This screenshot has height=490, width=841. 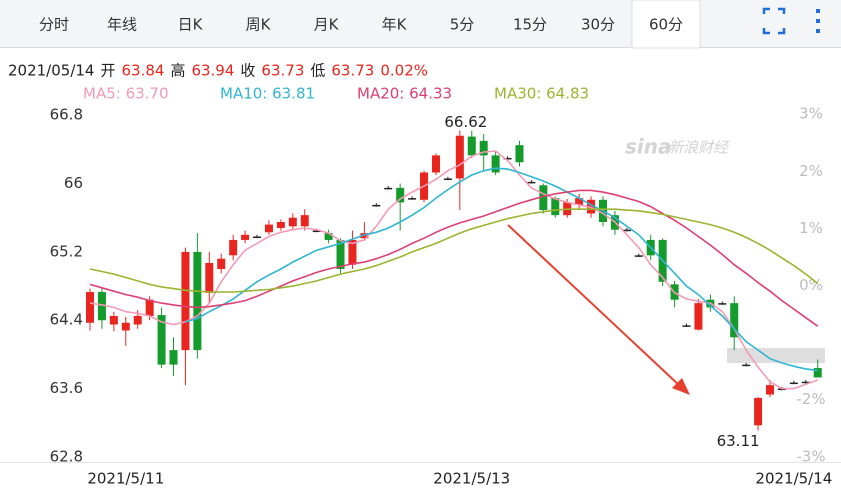 I want to click on y-tick-label: 66, so click(x=73, y=183).